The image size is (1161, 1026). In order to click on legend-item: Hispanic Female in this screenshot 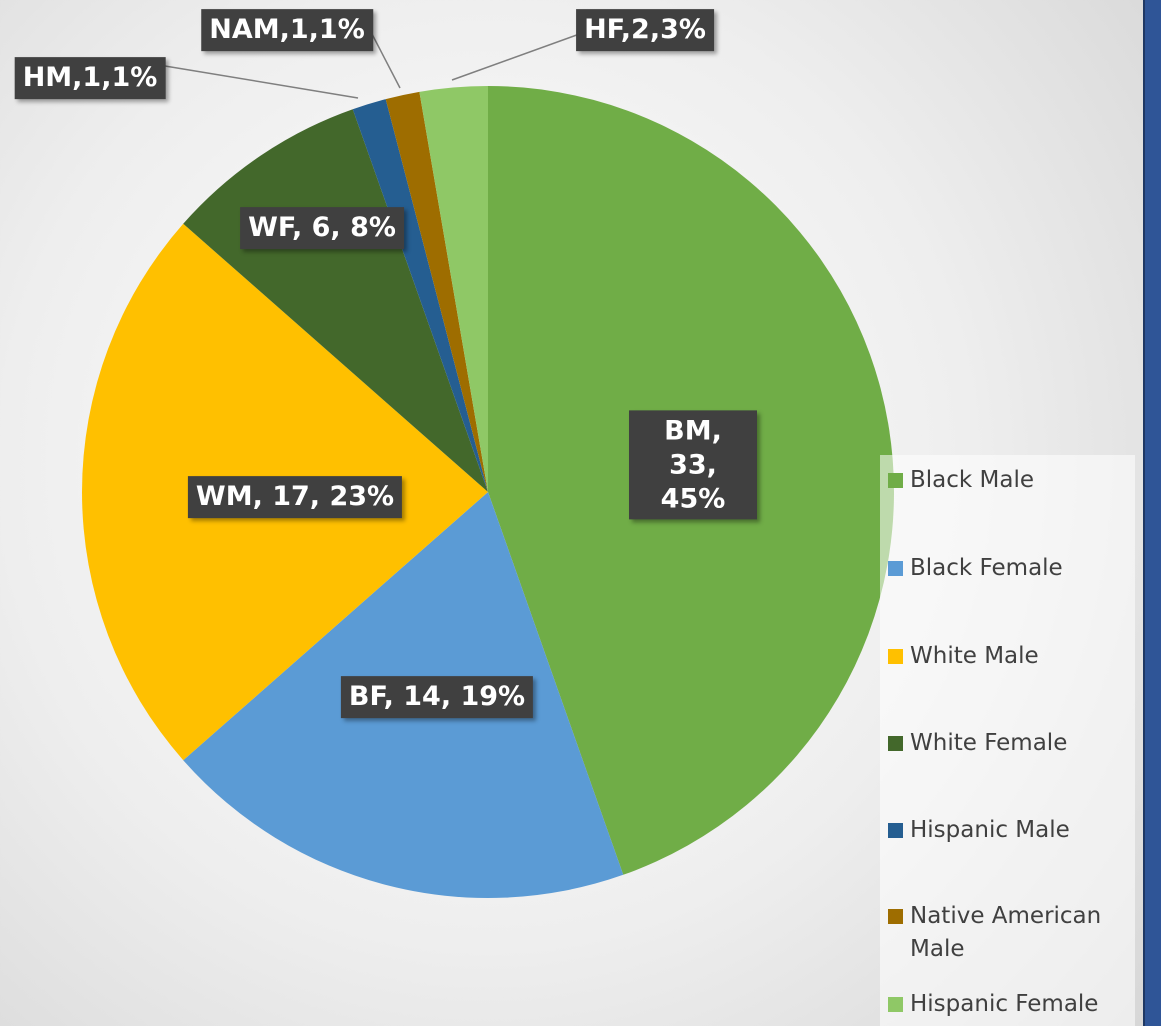, I will do `click(1010, 1004)`.